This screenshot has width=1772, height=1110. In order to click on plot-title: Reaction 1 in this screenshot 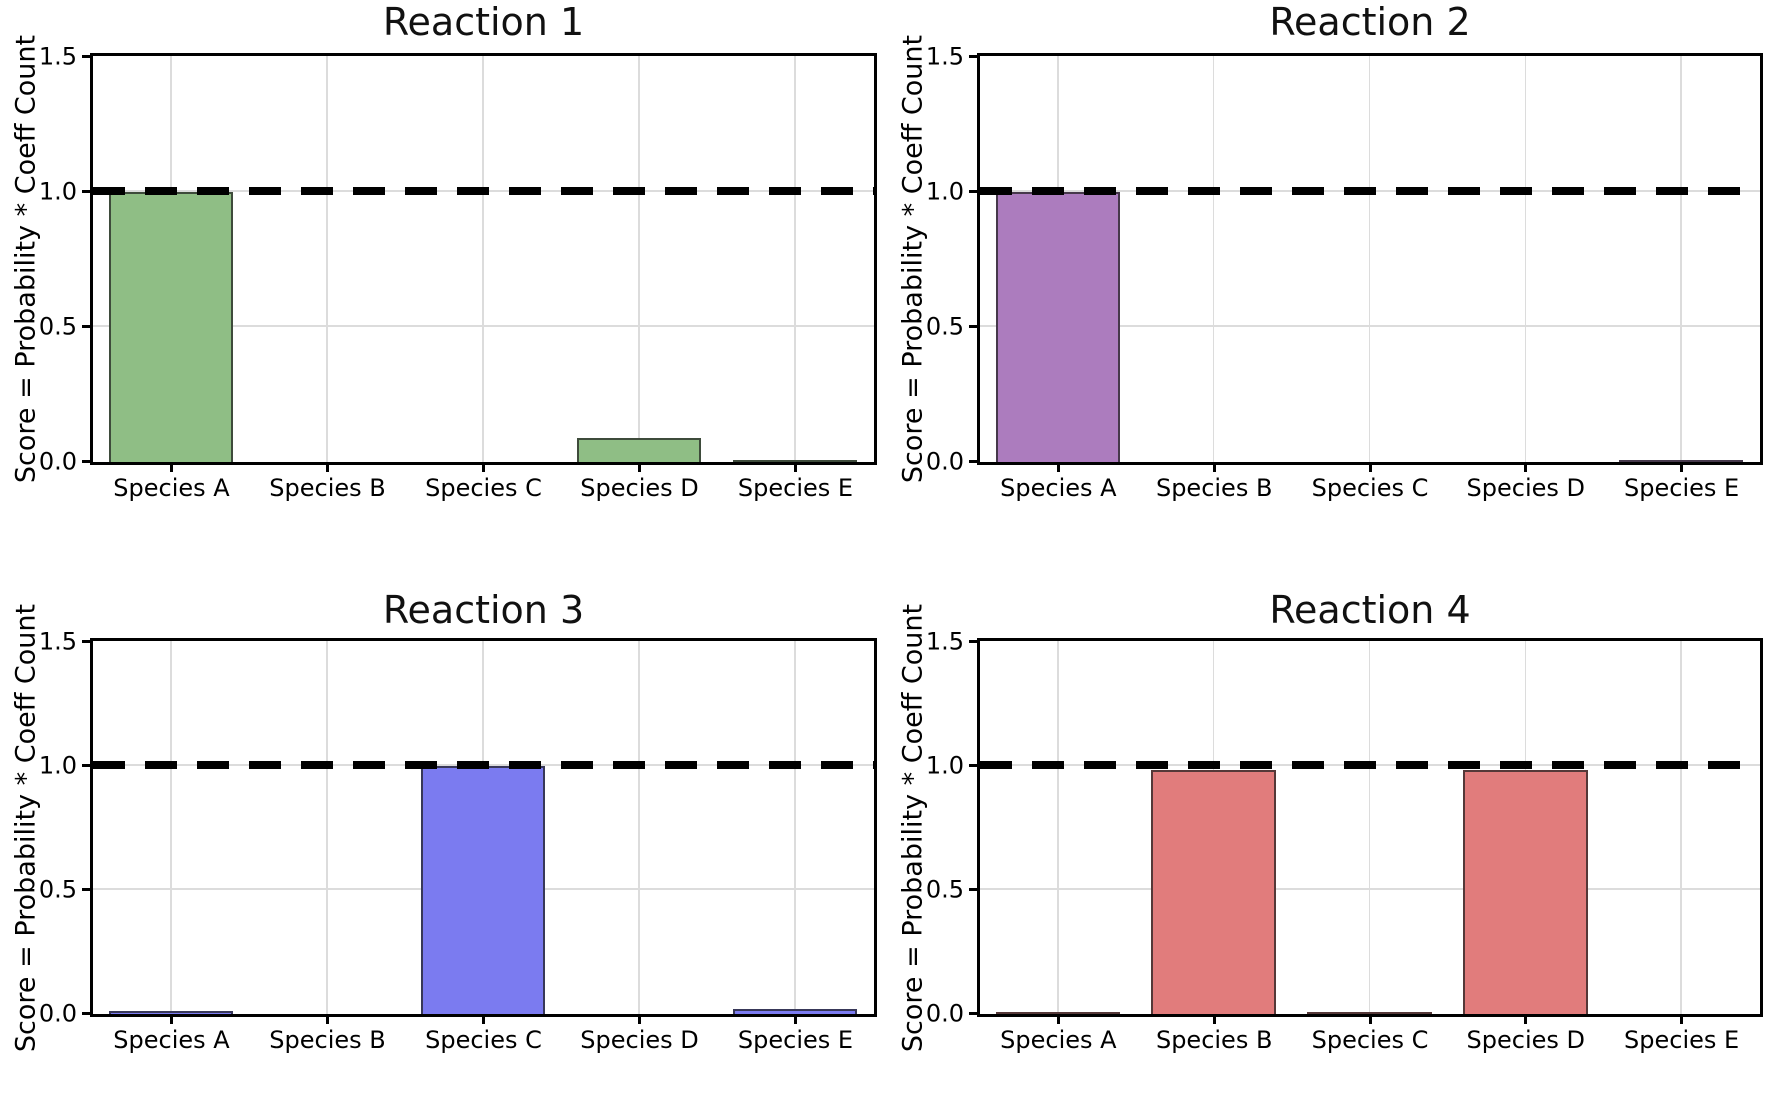, I will do `click(483, 22)`.